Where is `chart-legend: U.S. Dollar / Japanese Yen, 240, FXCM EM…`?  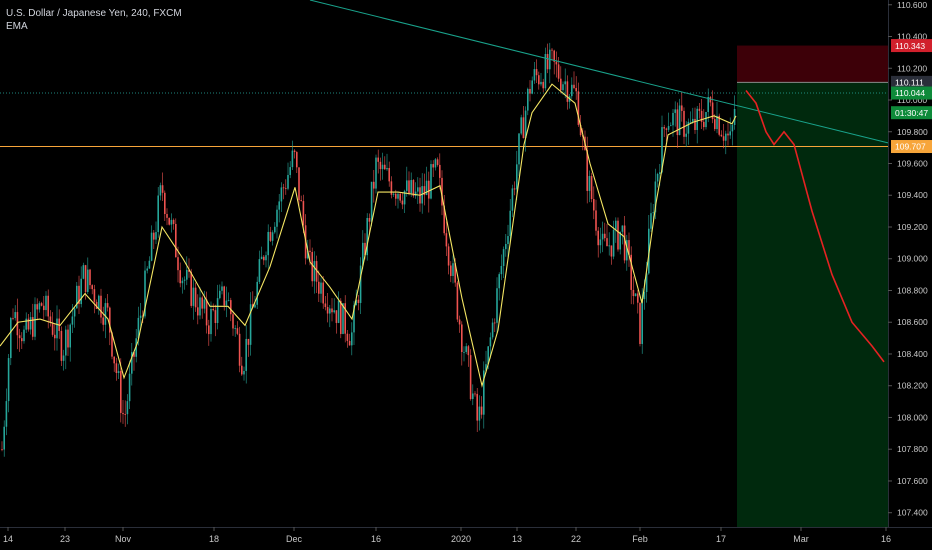
chart-legend: U.S. Dollar / Japanese Yen, 240, FXCM EM… is located at coordinates (94, 20).